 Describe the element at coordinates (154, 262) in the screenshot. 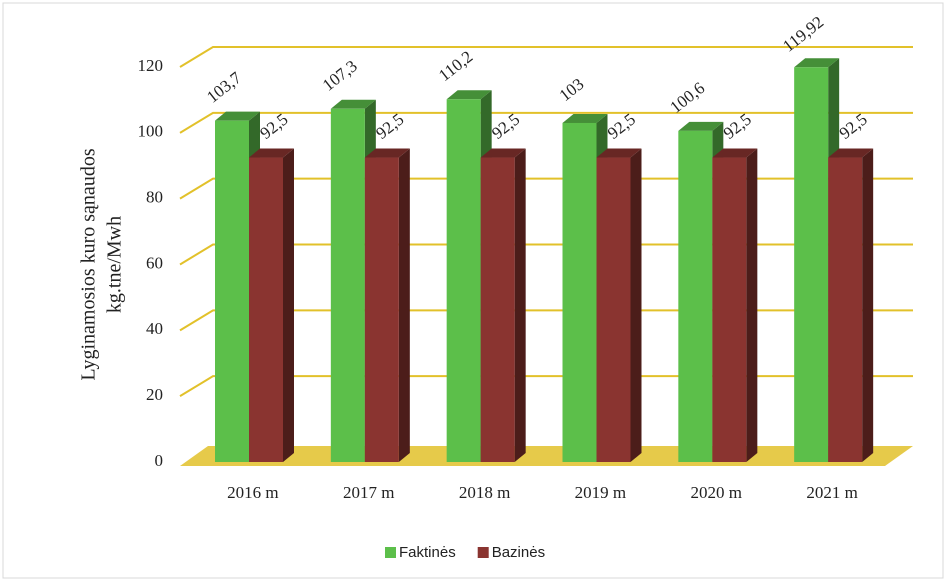

I see `y-tick-label: 60` at that location.